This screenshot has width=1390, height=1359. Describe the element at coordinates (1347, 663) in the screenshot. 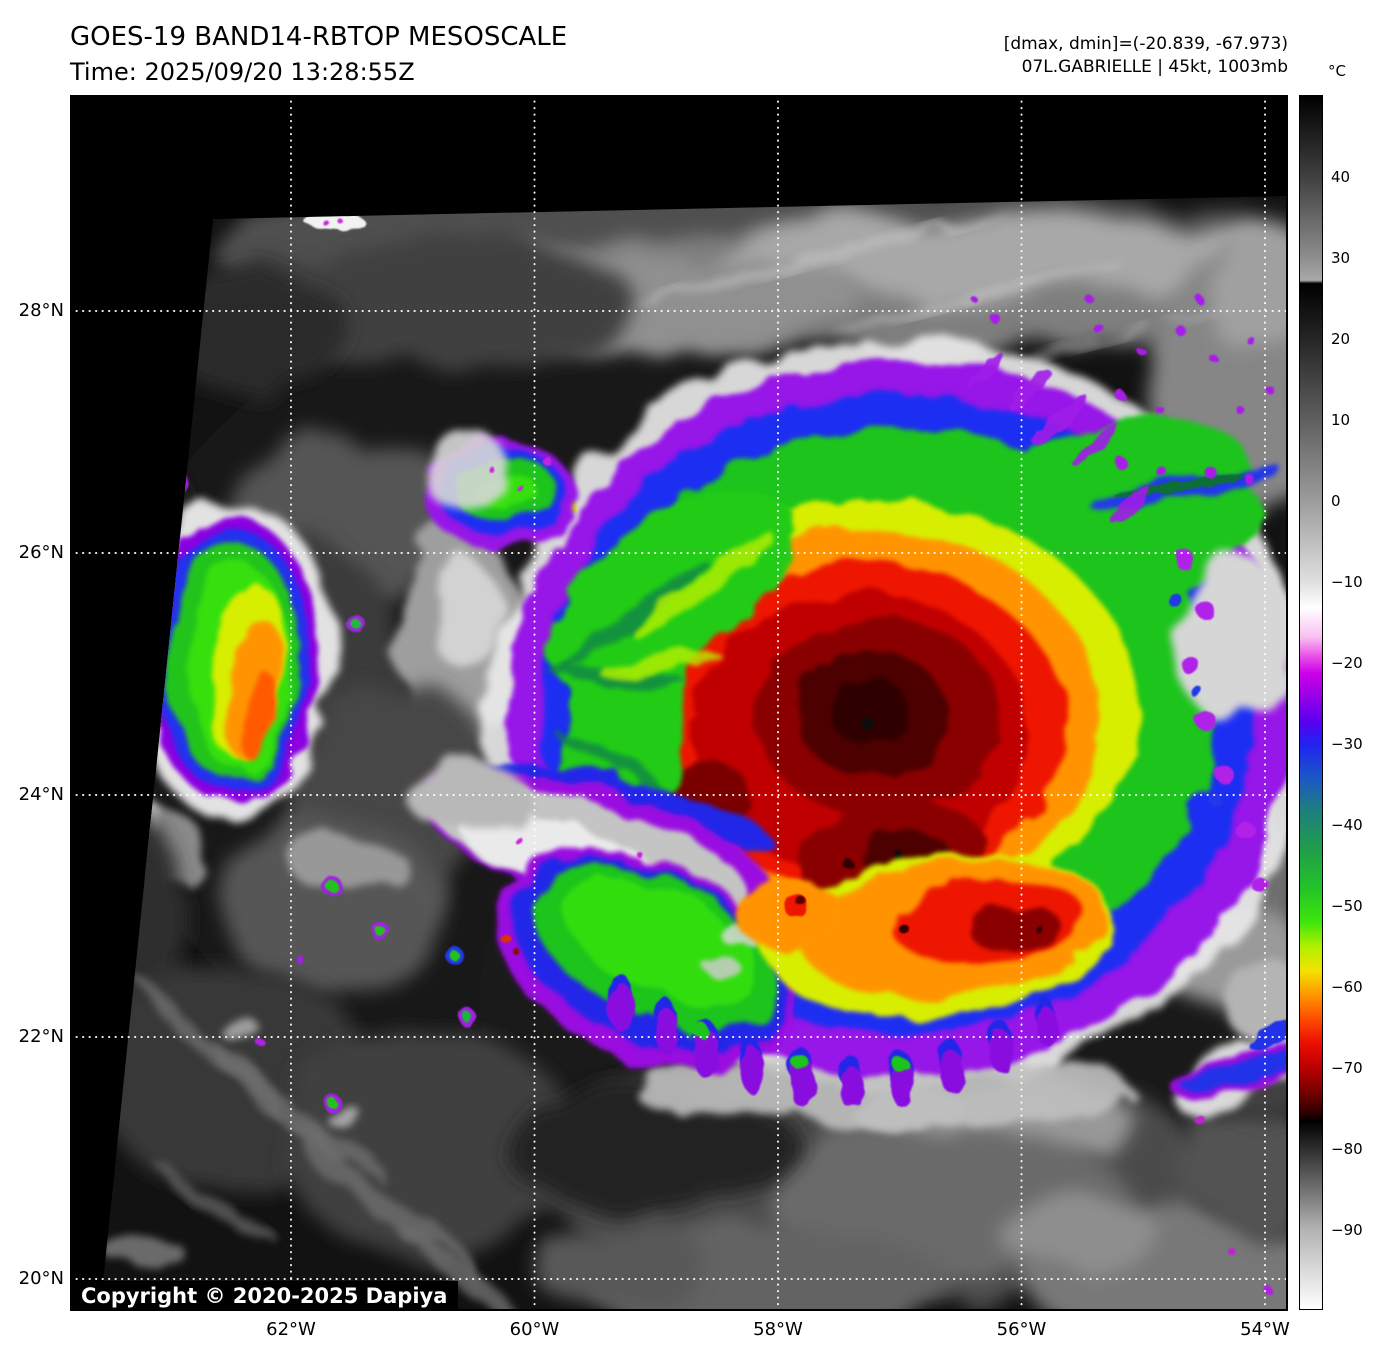

I see `colorbar-tick-label: −20` at that location.